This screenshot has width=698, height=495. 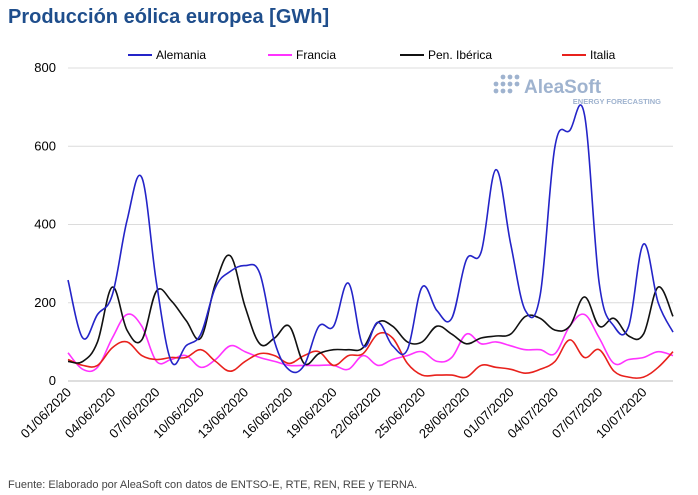 I want to click on legend-label-italia: Italia, so click(x=603, y=55).